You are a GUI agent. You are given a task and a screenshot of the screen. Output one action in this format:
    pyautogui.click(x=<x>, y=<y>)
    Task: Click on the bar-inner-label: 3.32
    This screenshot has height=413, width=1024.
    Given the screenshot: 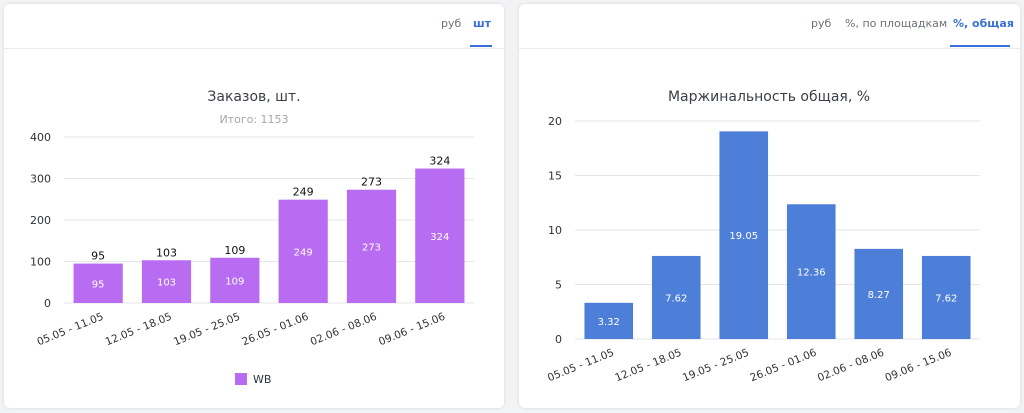 What is the action you would take?
    pyautogui.click(x=609, y=322)
    